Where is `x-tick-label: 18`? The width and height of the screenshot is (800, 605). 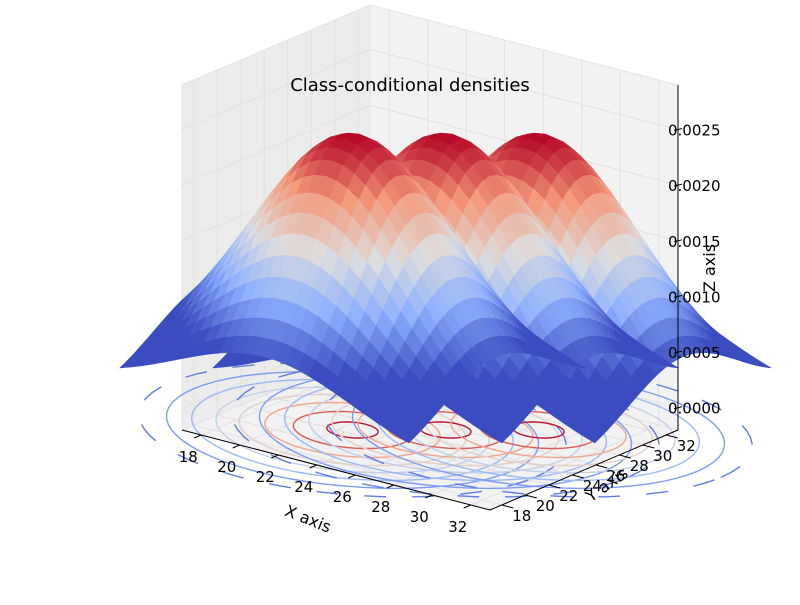
x-tick-label: 18 is located at coordinates (188, 457).